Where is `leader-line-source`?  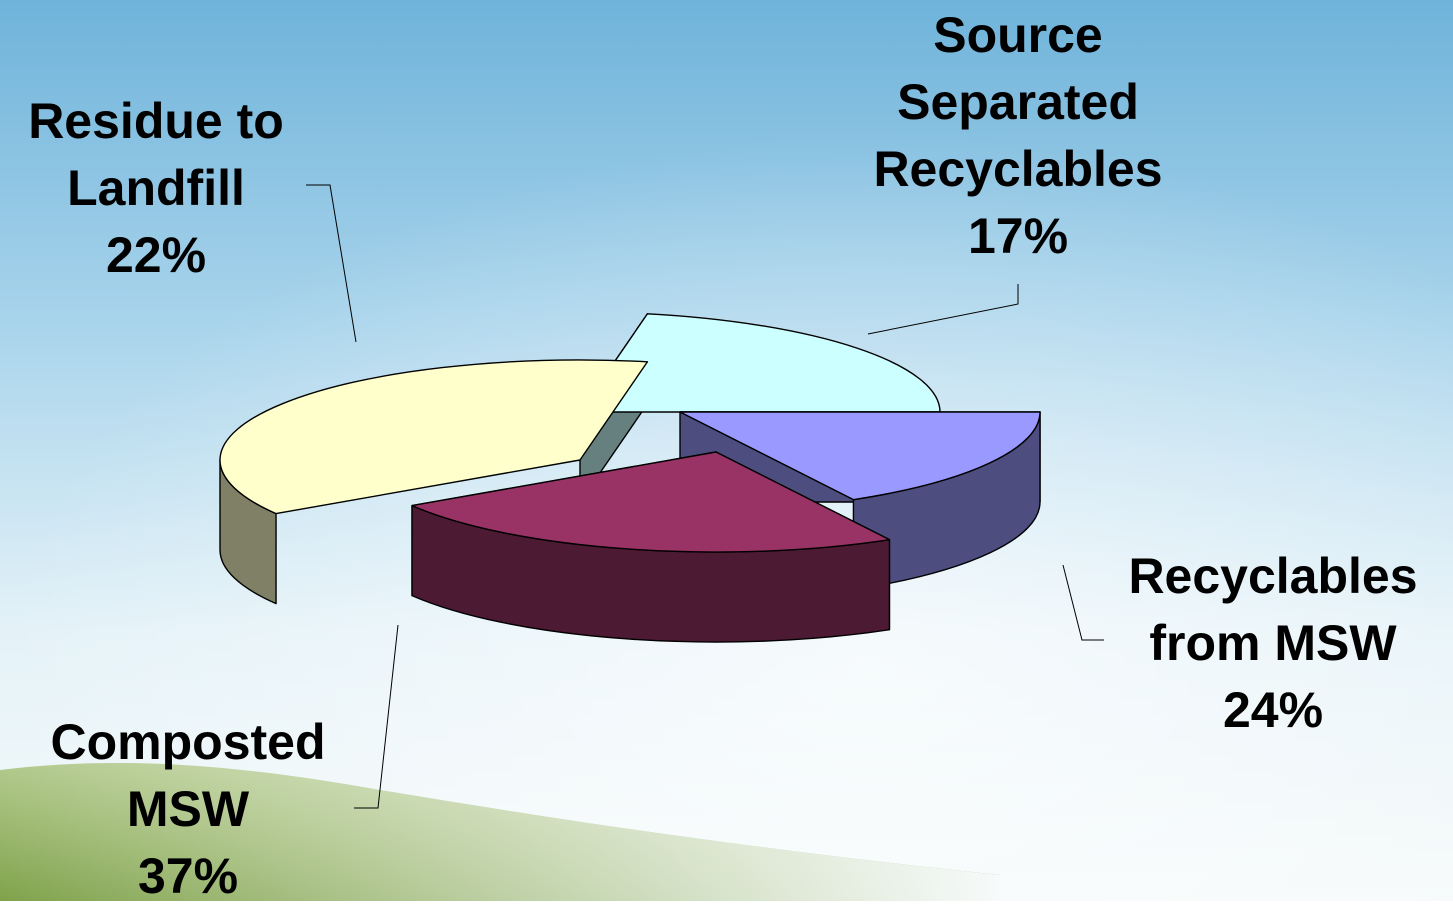
leader-line-source is located at coordinates (943, 309).